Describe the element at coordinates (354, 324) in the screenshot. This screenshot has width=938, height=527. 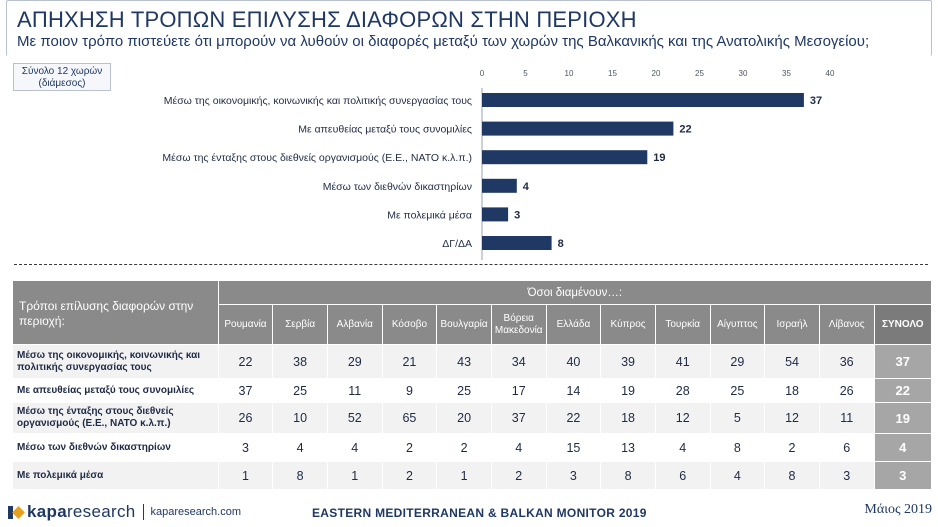
I see `column-header-country: Αλβανία` at that location.